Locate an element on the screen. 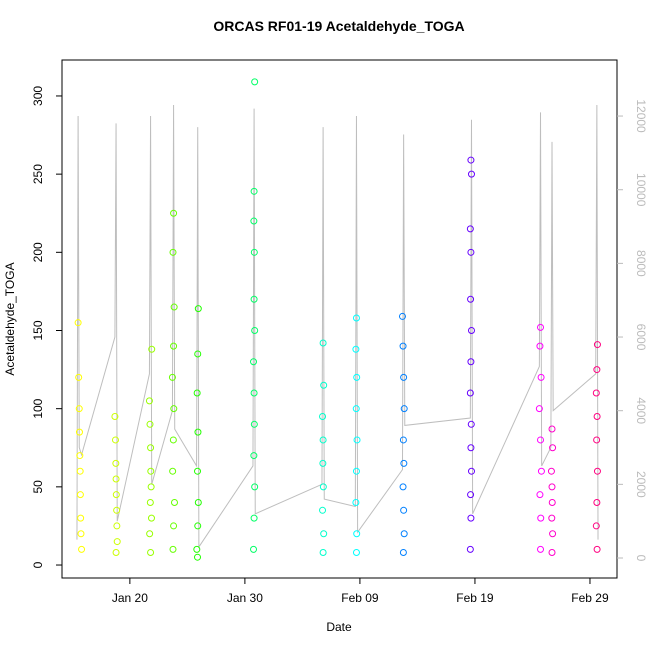 This screenshot has height=655, width=650. chart-title: ORCAS RF01-19 Acetaldehyde_TOGA is located at coordinates (338, 26).